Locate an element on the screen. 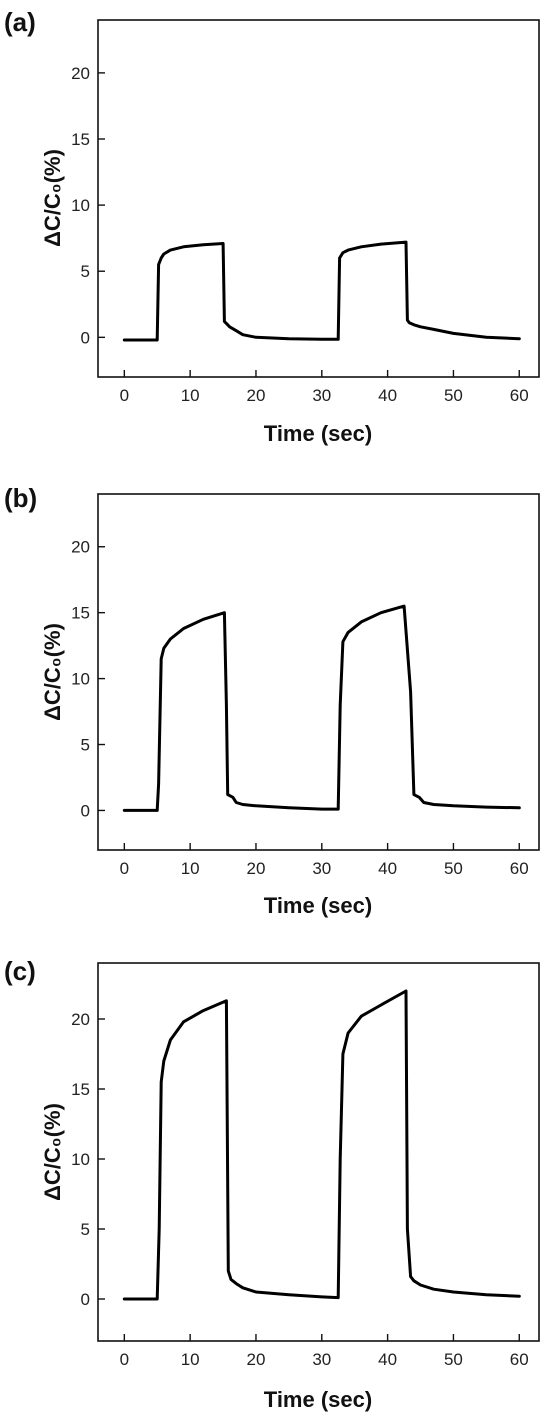 The width and height of the screenshot is (550, 1425). panel-label: (a) is located at coordinates (20, 22).